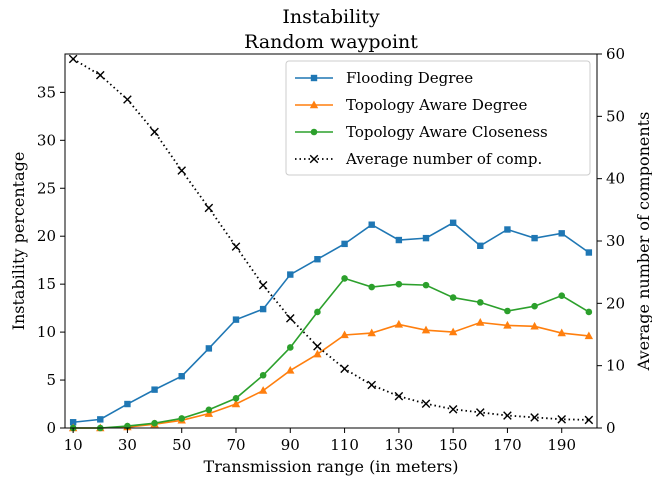 Image resolution: width=652 pixels, height=482 pixels. Describe the element at coordinates (443, 159) in the screenshot. I see `legend-label-average-number-of-comp: Average number of comp.` at that location.